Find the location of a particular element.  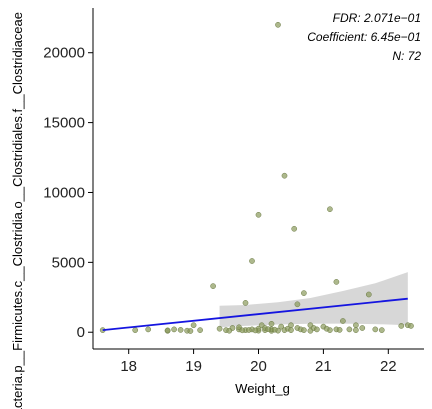

x-tick-label: 20 is located at coordinates (258, 366).